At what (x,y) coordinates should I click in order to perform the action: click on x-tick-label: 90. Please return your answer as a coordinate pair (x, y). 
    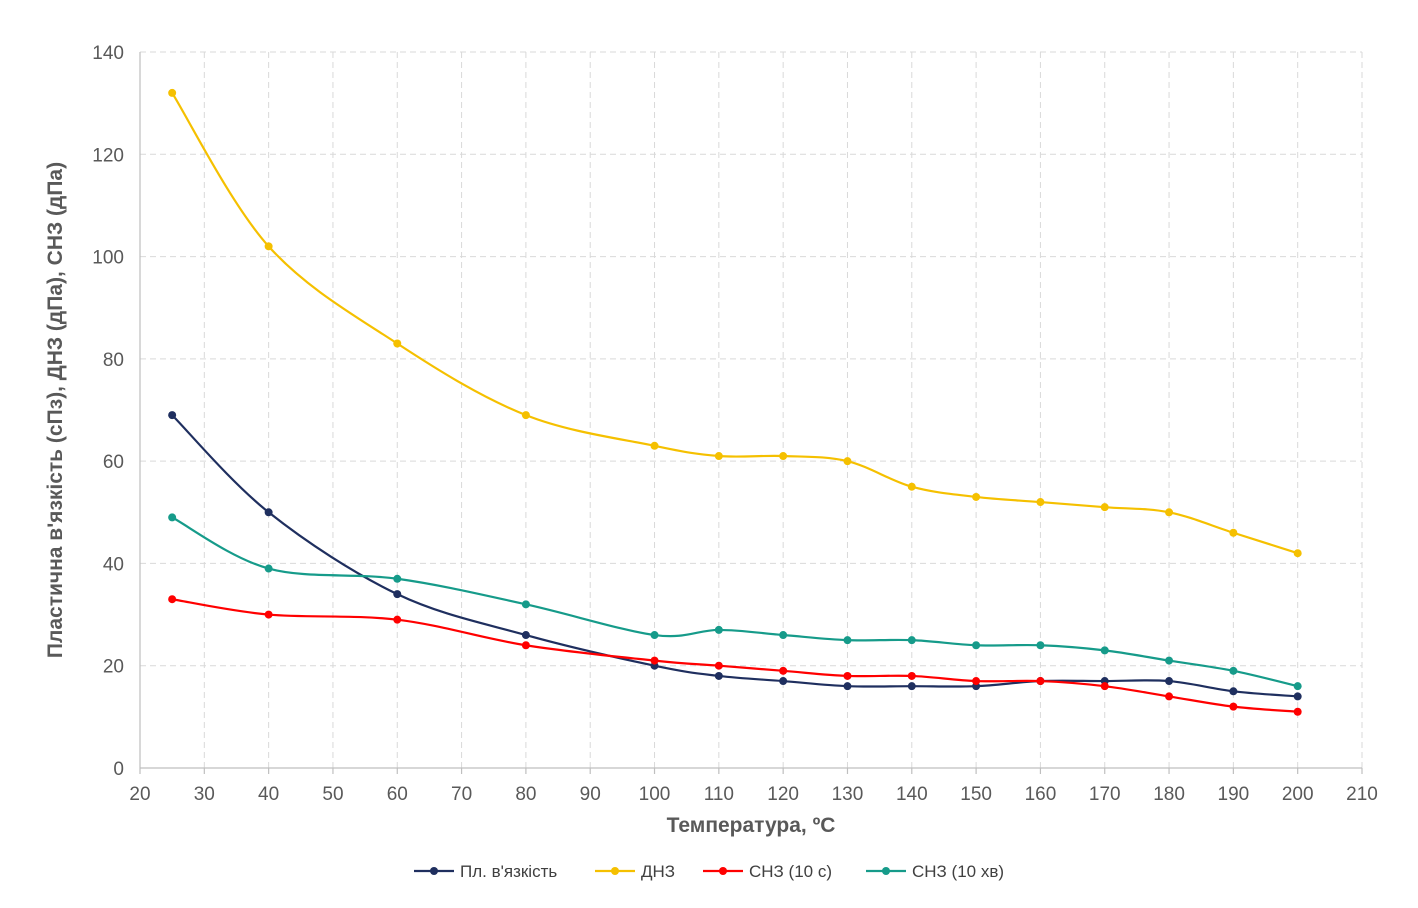
    Looking at the image, I should click on (590, 794).